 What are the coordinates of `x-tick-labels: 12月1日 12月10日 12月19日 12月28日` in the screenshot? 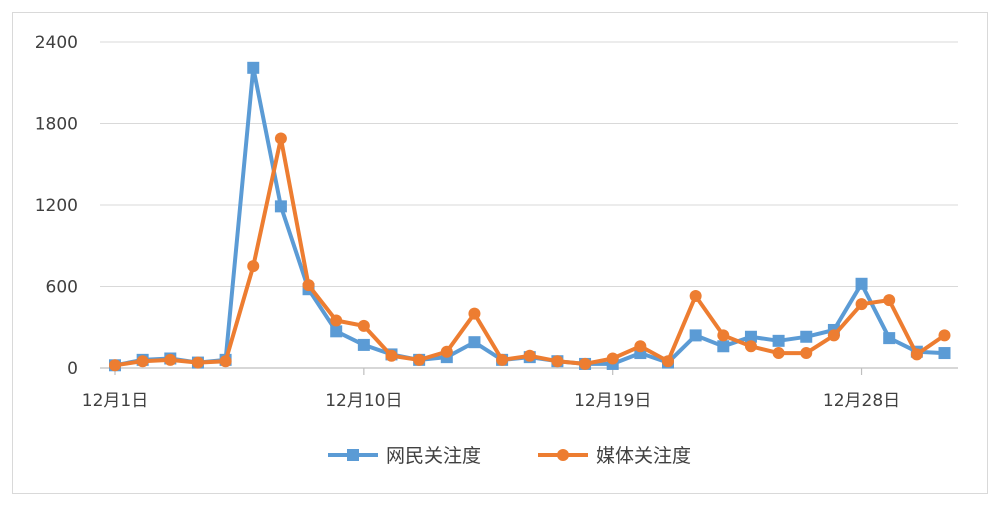 It's located at (491, 389).